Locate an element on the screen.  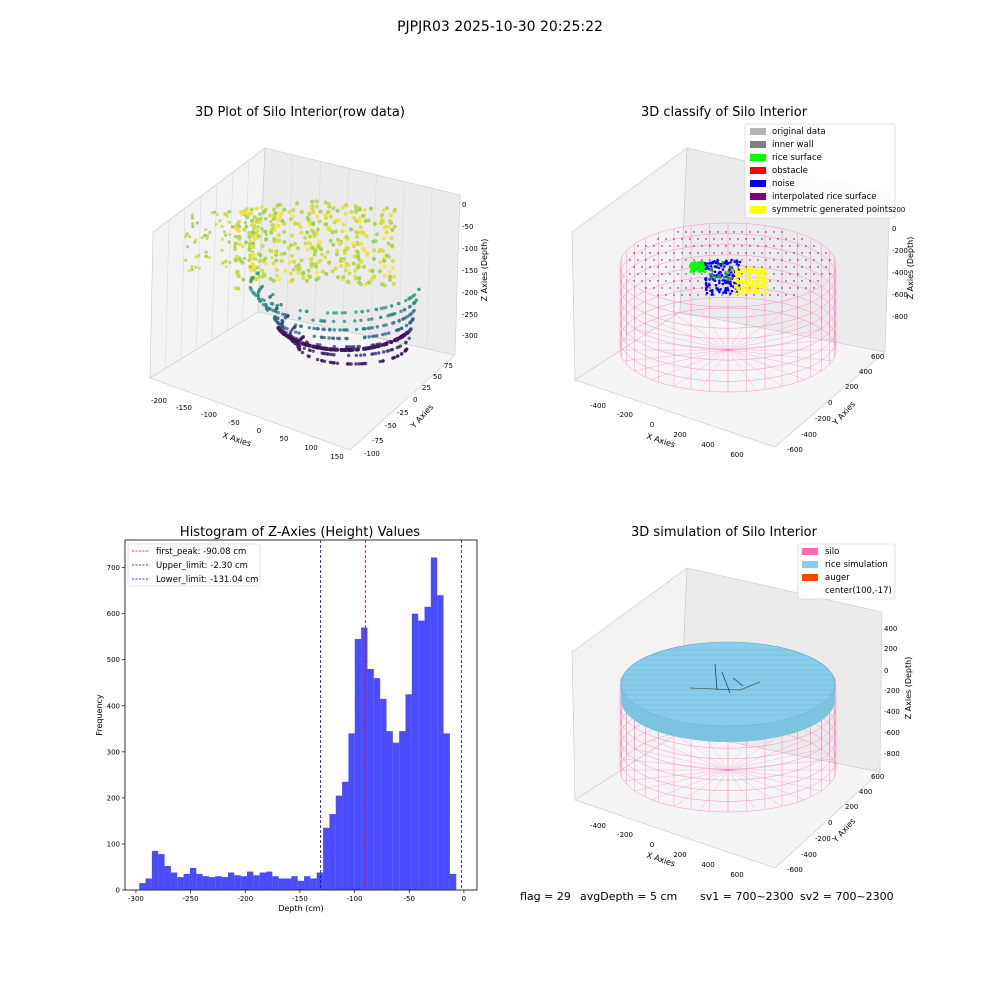
classify-ytick: 0 is located at coordinates (830, 403).